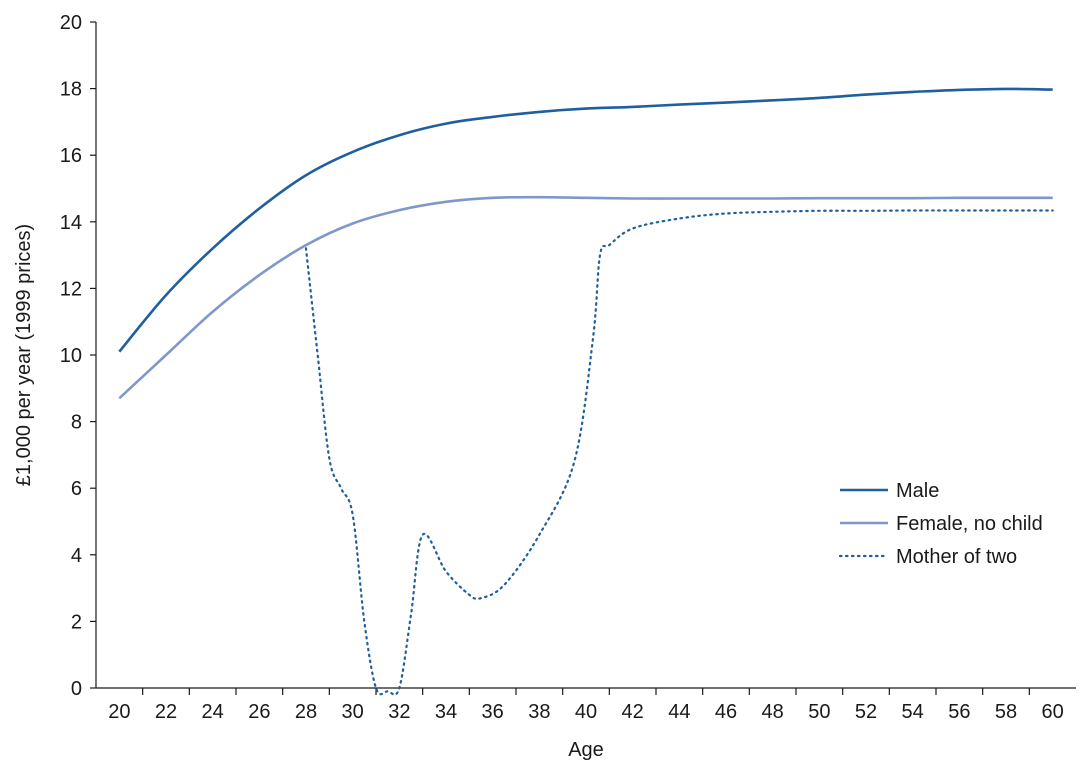 The height and width of the screenshot is (765, 1088). I want to click on y-tick-label: 4, so click(76, 556).